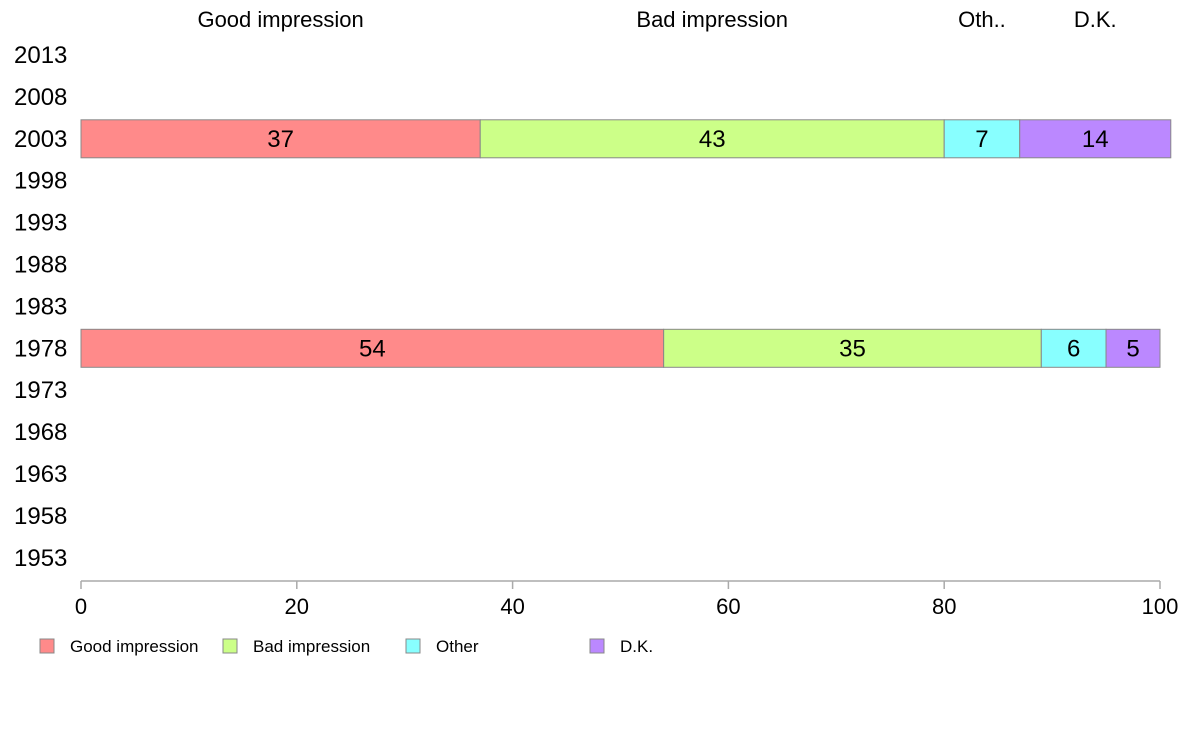  I want to click on y-tick-label: 1978, so click(40, 348).